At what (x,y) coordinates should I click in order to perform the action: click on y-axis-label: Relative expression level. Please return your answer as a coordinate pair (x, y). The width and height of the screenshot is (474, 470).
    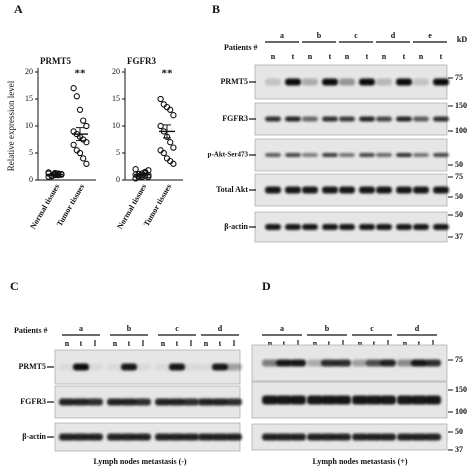
    Looking at the image, I should click on (11, 125).